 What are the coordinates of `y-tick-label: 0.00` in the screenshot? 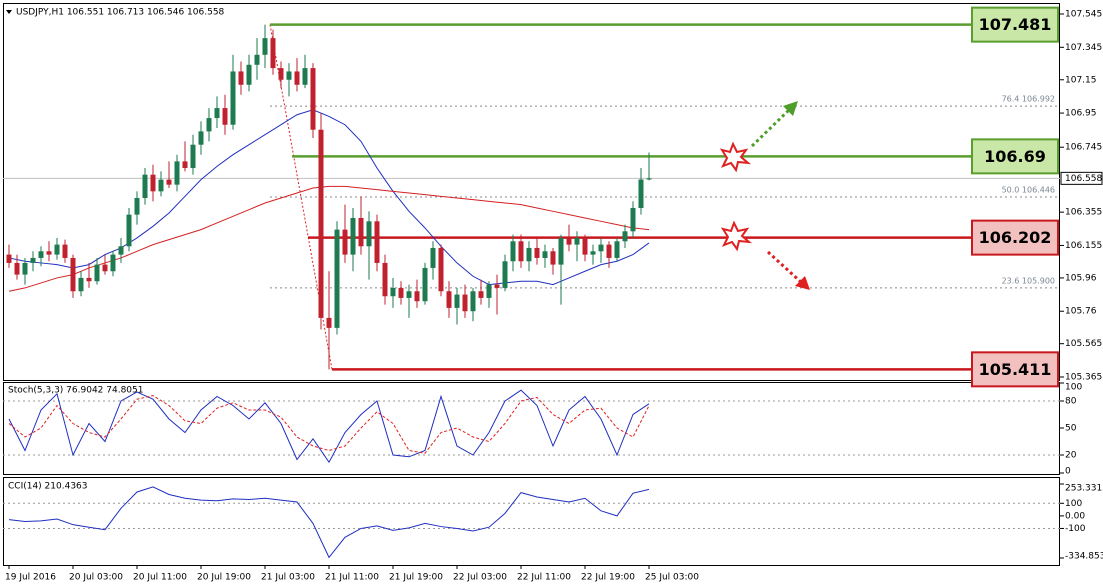 It's located at (1075, 516).